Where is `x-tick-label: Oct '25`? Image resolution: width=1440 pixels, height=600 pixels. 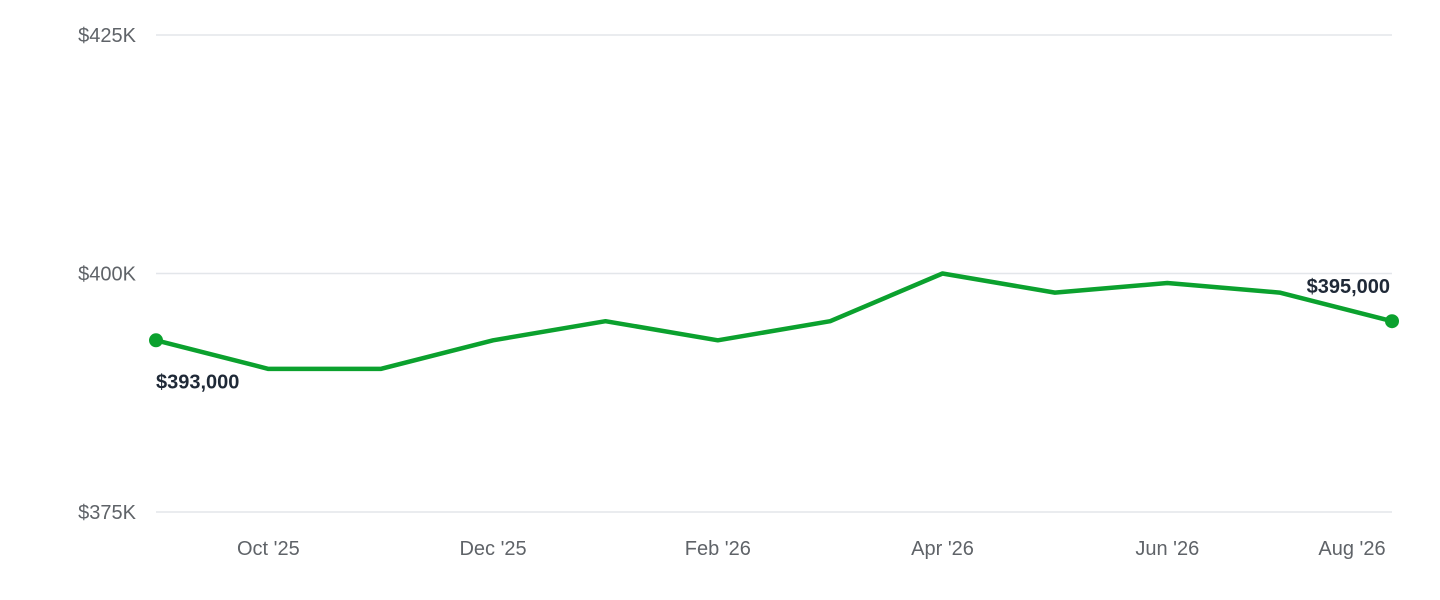 x-tick-label: Oct '25 is located at coordinates (268, 549).